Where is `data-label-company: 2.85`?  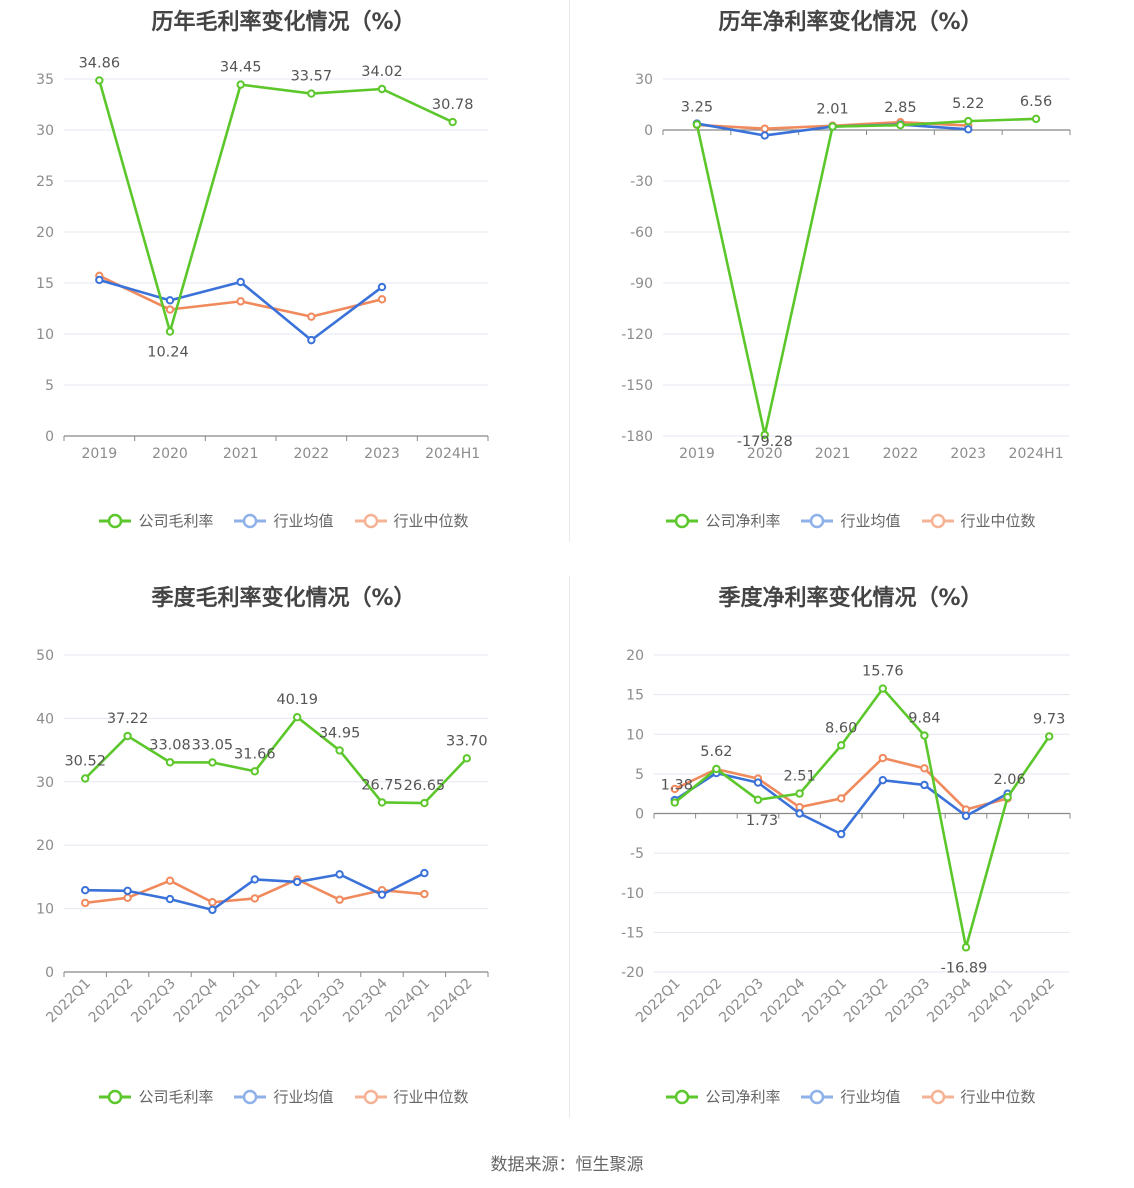 data-label-company: 2.85 is located at coordinates (900, 108).